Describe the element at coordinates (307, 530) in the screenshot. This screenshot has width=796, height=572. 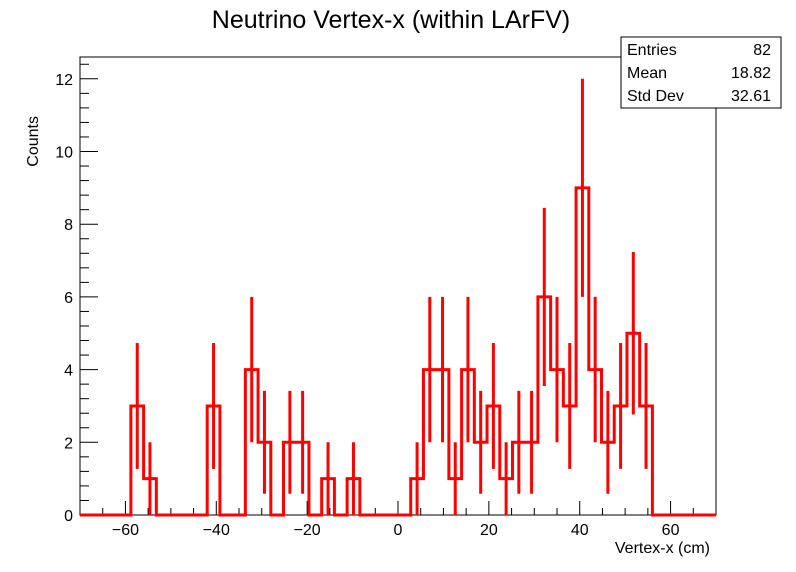
I see `x-tick-label: −20` at that location.